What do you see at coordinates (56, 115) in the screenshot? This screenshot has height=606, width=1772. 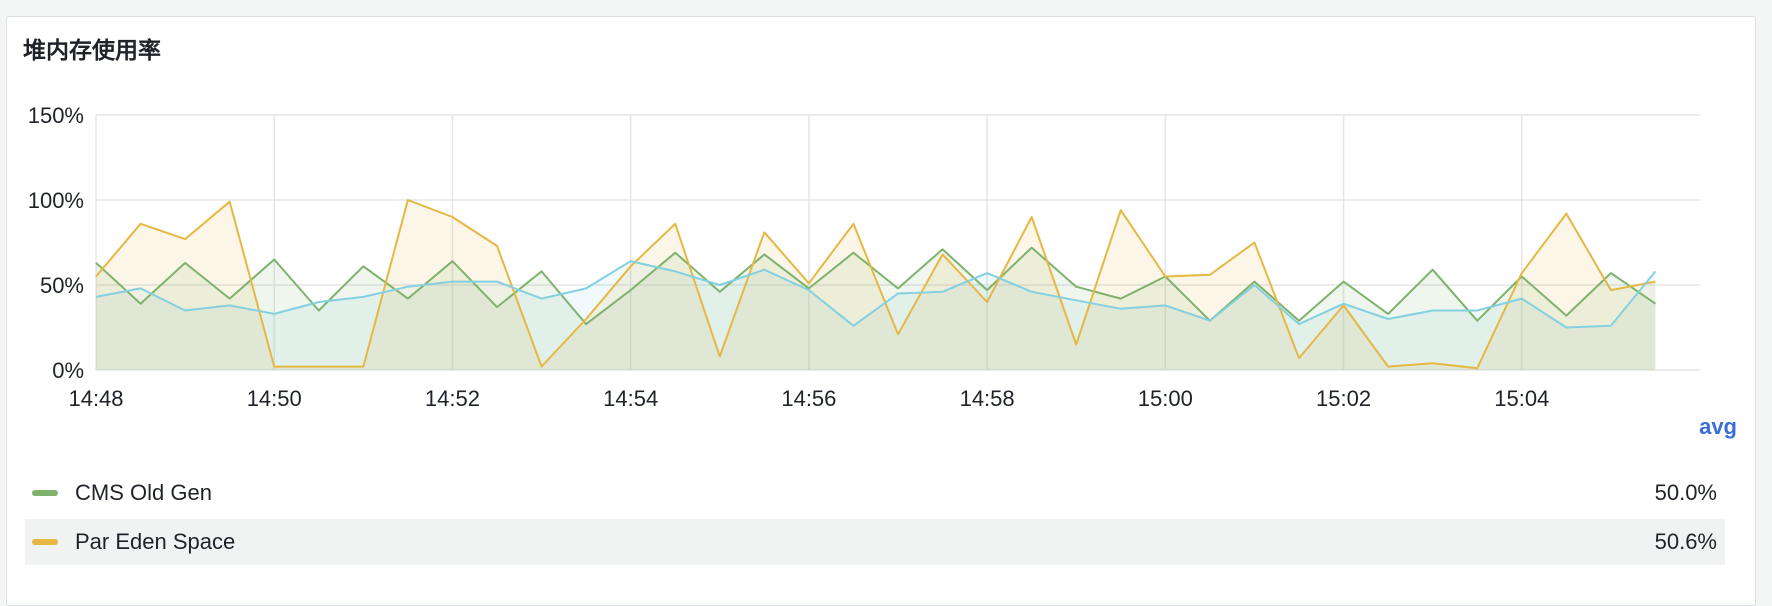 I see `y-tick-label: 150%` at bounding box center [56, 115].